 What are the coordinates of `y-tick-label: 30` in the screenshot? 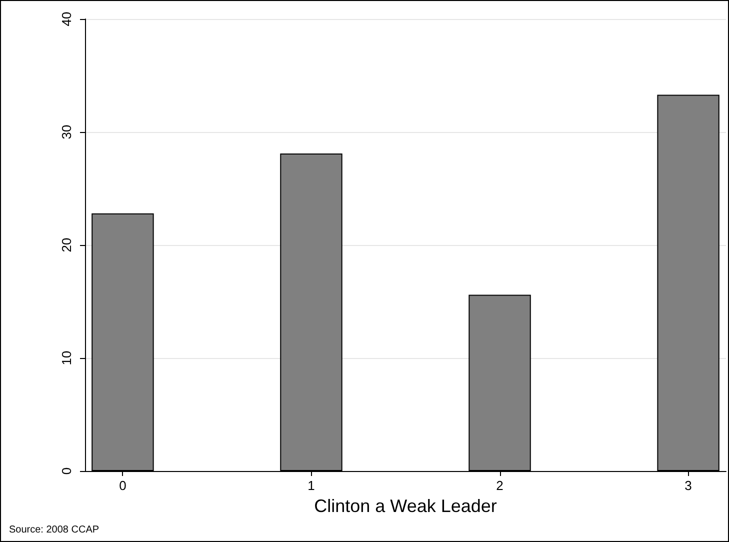 It's located at (66, 132).